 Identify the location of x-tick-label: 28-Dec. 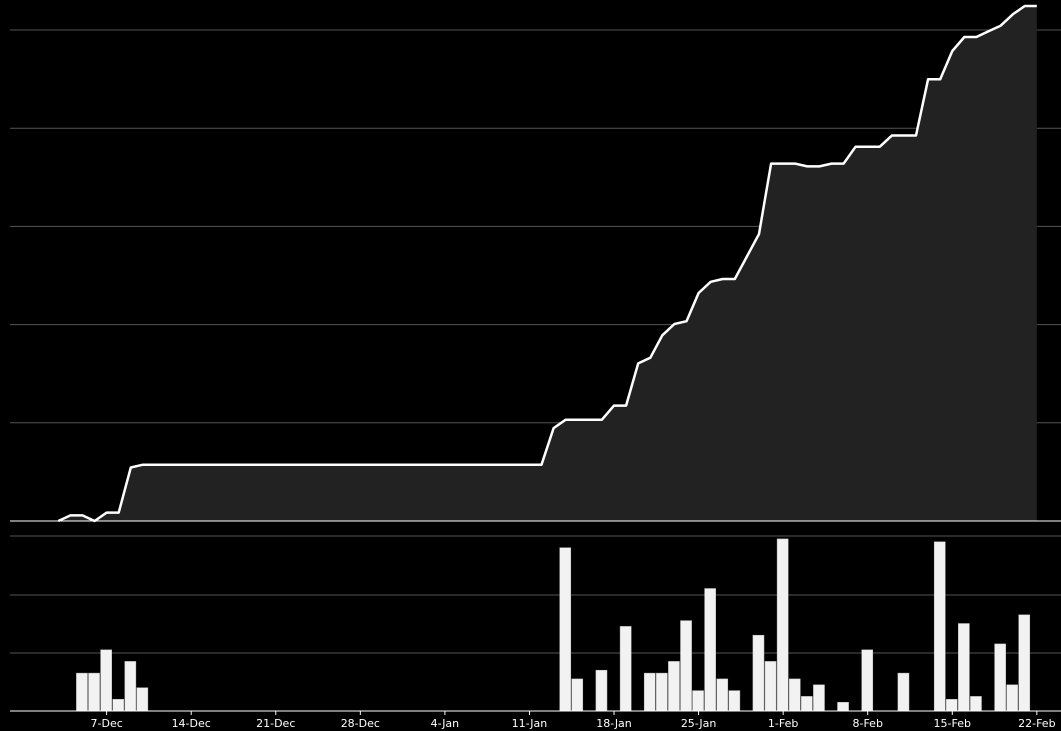
(360, 723).